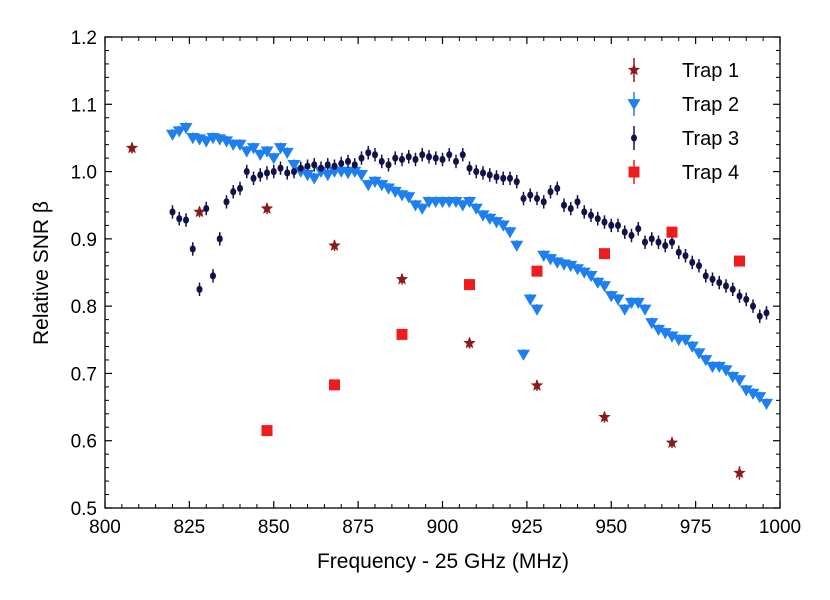 Image resolution: width=830 pixels, height=600 pixels. Describe the element at coordinates (84, 509) in the screenshot. I see `y-tick-label: 0.5` at that location.